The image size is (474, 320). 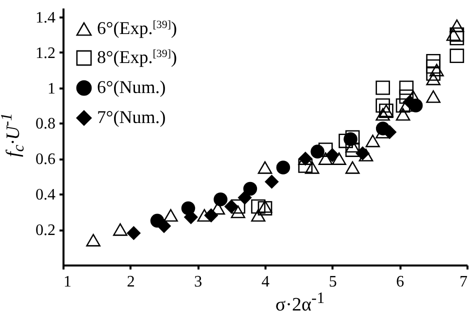 I want to click on legend-label: 6°(Num.), so click(x=131, y=87).